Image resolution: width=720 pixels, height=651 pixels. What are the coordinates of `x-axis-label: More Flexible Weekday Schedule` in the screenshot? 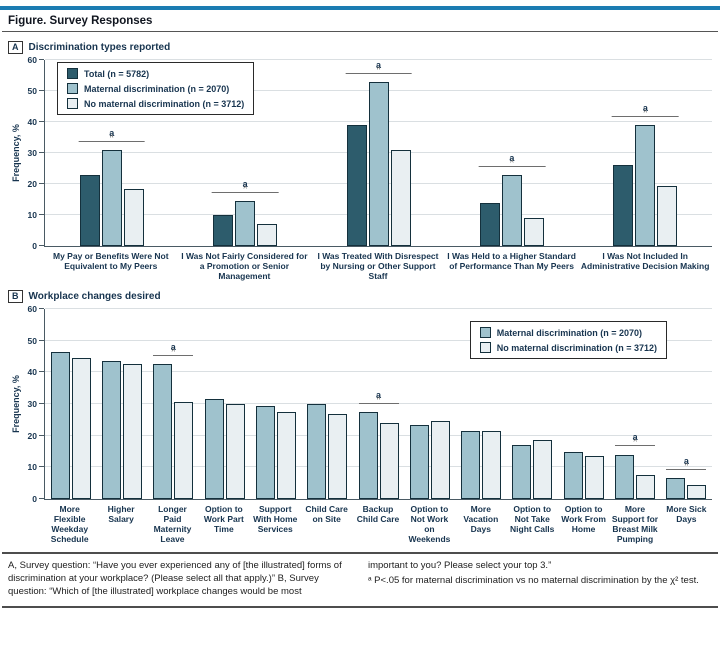 It's located at (69, 524).